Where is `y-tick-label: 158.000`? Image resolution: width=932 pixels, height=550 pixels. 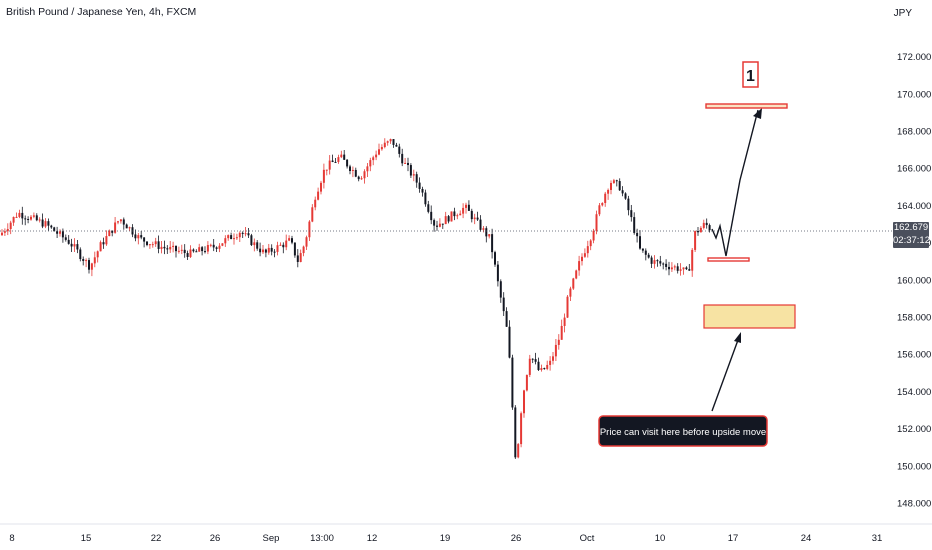
y-tick-label: 158.000 is located at coordinates (914, 318).